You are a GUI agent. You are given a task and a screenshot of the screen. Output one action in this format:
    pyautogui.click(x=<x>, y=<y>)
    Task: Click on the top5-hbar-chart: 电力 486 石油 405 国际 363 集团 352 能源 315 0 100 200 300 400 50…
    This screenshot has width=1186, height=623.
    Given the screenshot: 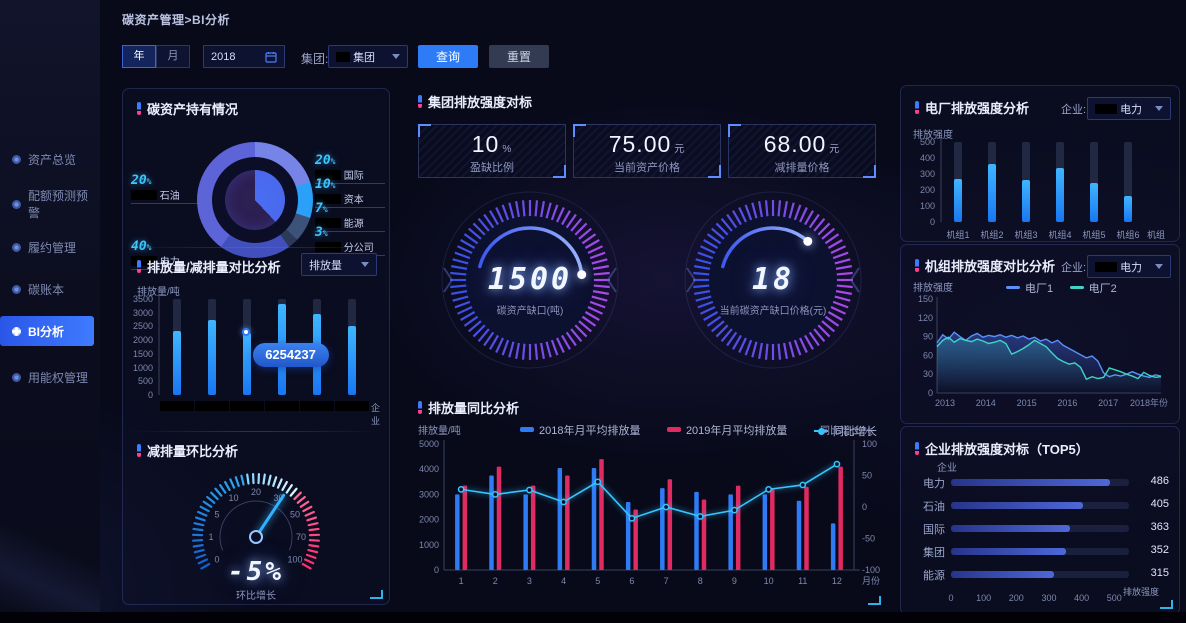 What is the action you would take?
    pyautogui.click(x=1042, y=541)
    